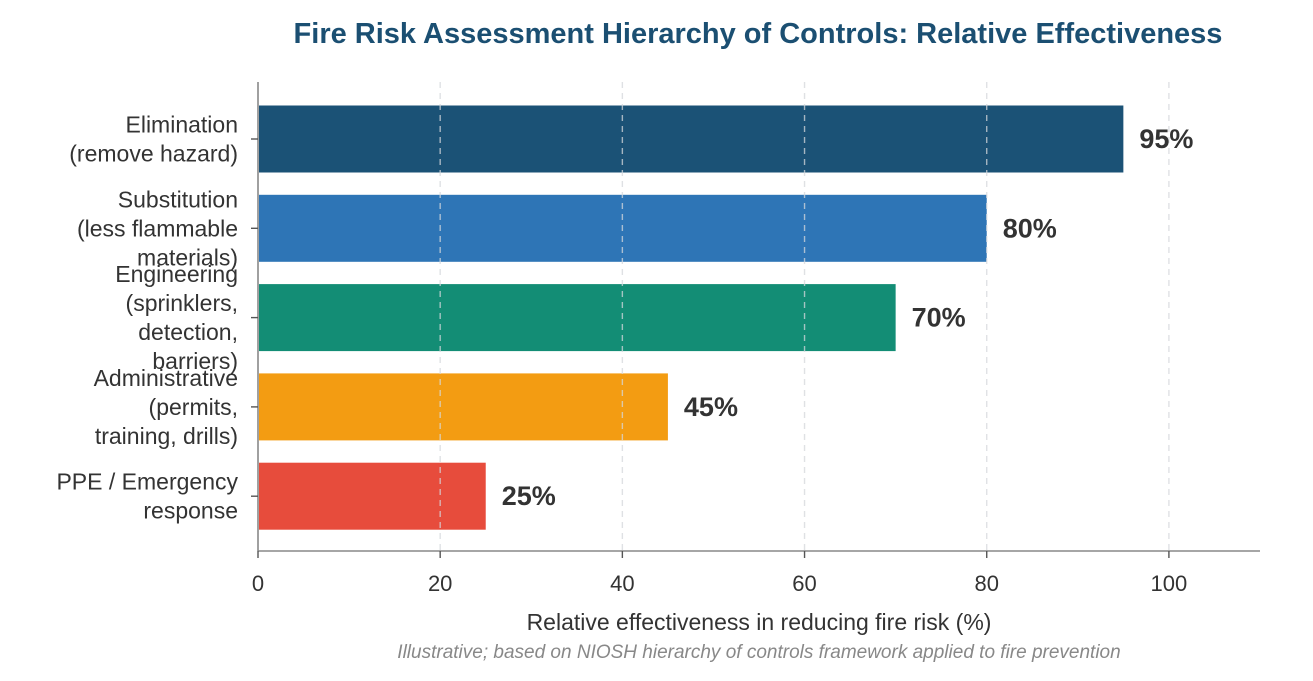 The width and height of the screenshot is (1313, 681). What do you see at coordinates (939, 318) in the screenshot?
I see `value-label-2: 70%` at bounding box center [939, 318].